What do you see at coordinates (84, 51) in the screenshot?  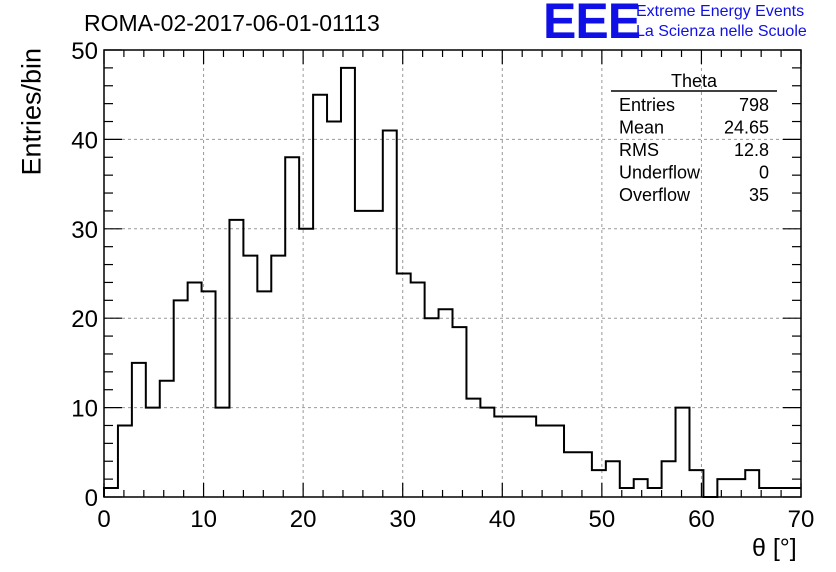 I see `y-tick-label: 50` at bounding box center [84, 51].